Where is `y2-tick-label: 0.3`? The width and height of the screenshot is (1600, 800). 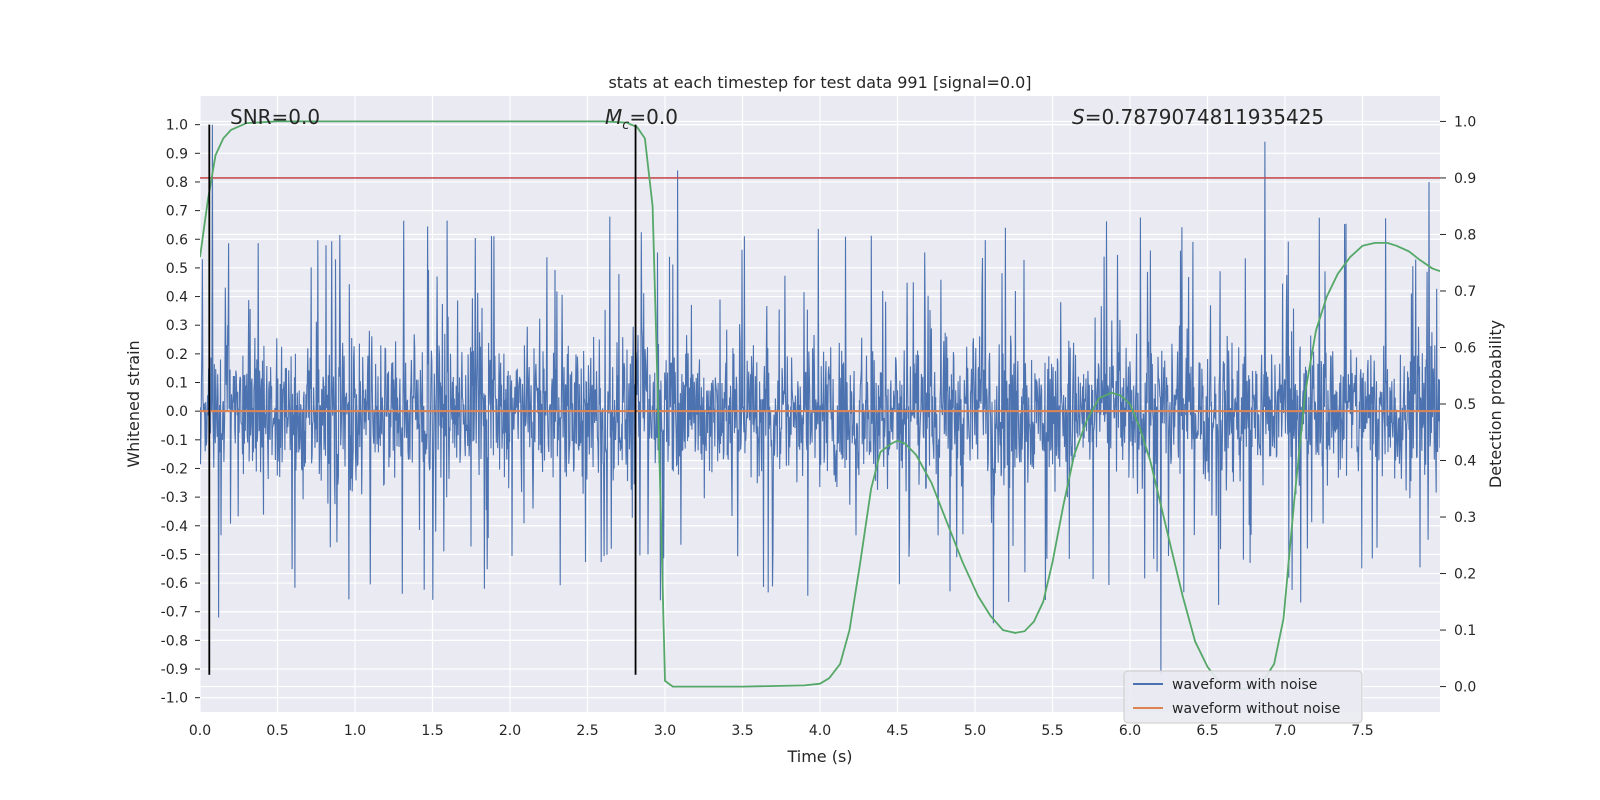 y2-tick-label: 0.3 is located at coordinates (1465, 518).